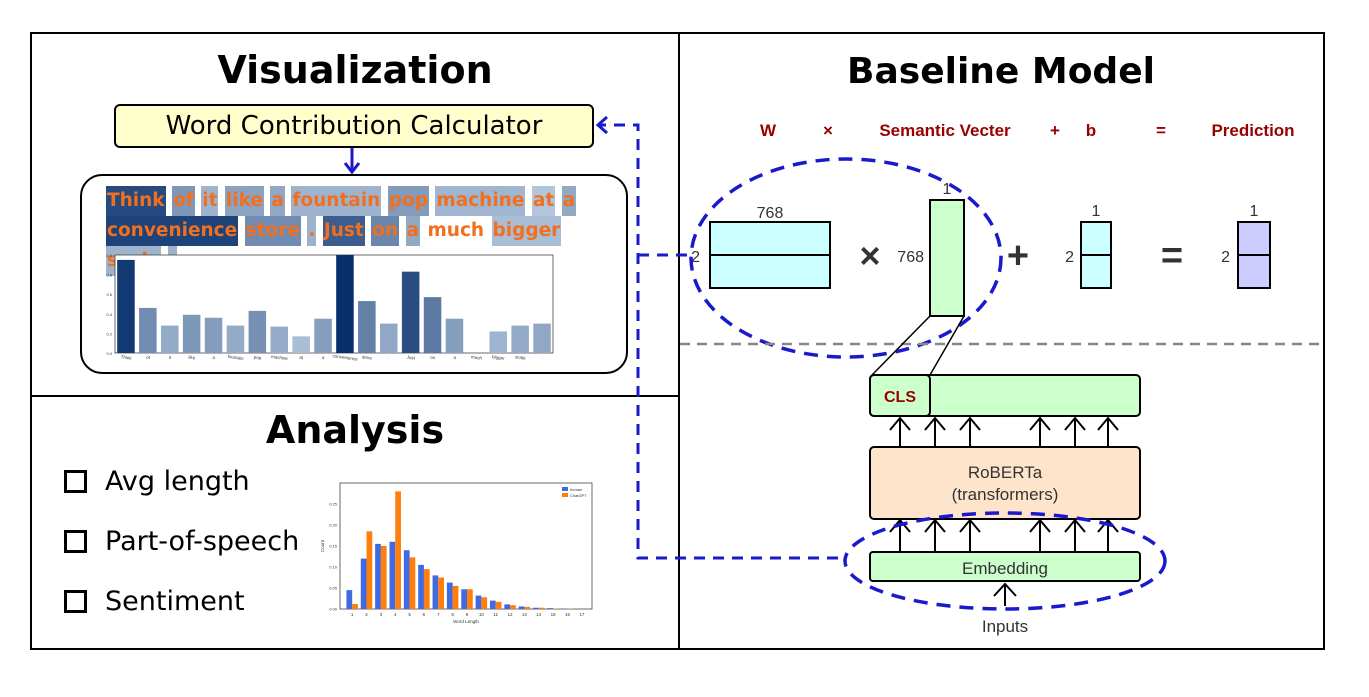  I want to click on wl-legend-label-0: human, so click(576, 489).